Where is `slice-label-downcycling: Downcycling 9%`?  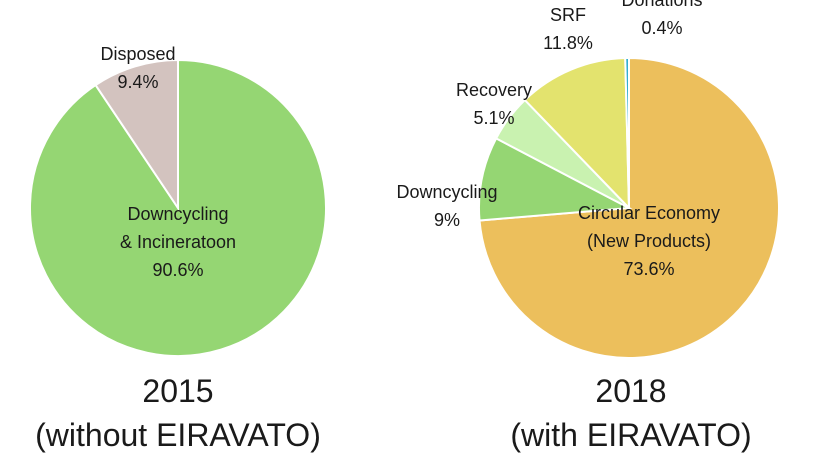
slice-label-downcycling: Downcycling 9% is located at coordinates (446, 206).